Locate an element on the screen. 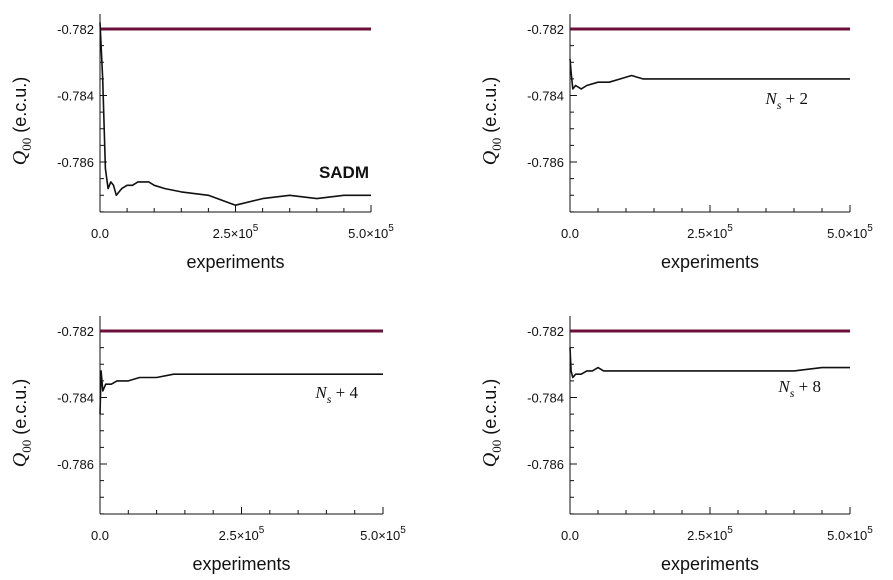  series-annotation: Ns + 4 is located at coordinates (336, 394).